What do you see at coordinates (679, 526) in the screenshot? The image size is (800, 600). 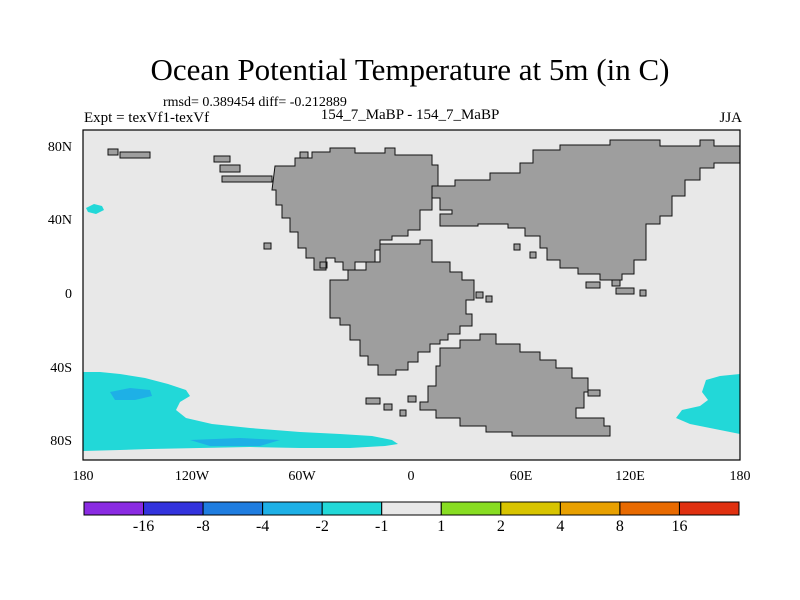 I see `colorbar-label: 16` at bounding box center [679, 526].